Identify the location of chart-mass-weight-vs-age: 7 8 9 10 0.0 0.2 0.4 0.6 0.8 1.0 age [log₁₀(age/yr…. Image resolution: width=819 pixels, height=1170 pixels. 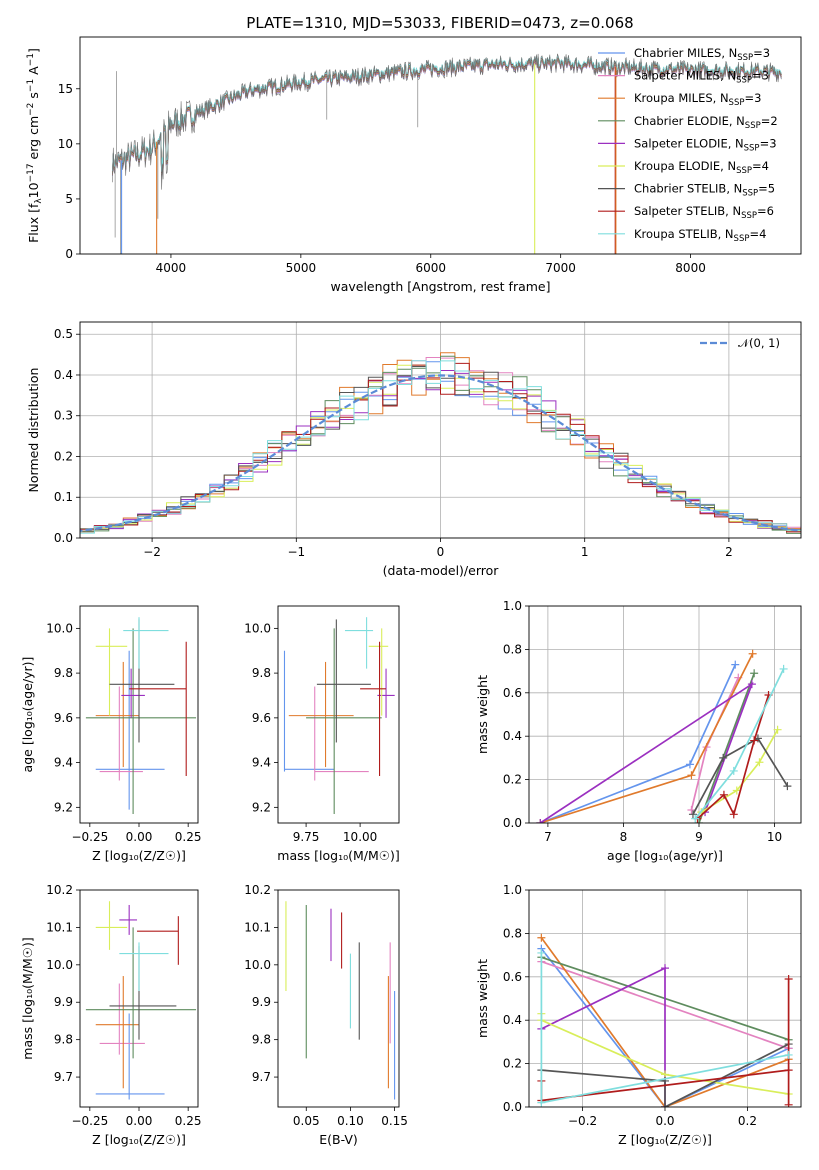
(638, 731).